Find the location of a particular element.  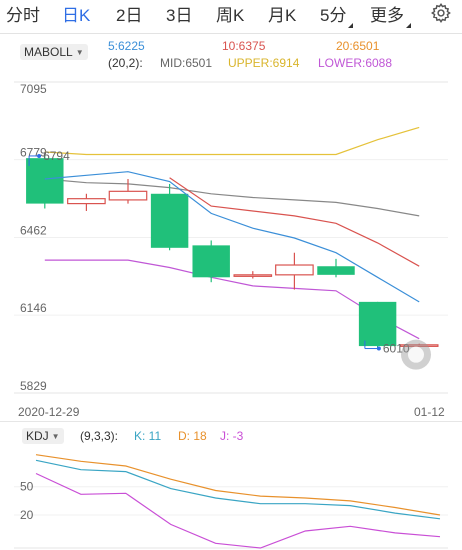

main-indicator-selector: MABOLL ▼ is located at coordinates (54, 52).